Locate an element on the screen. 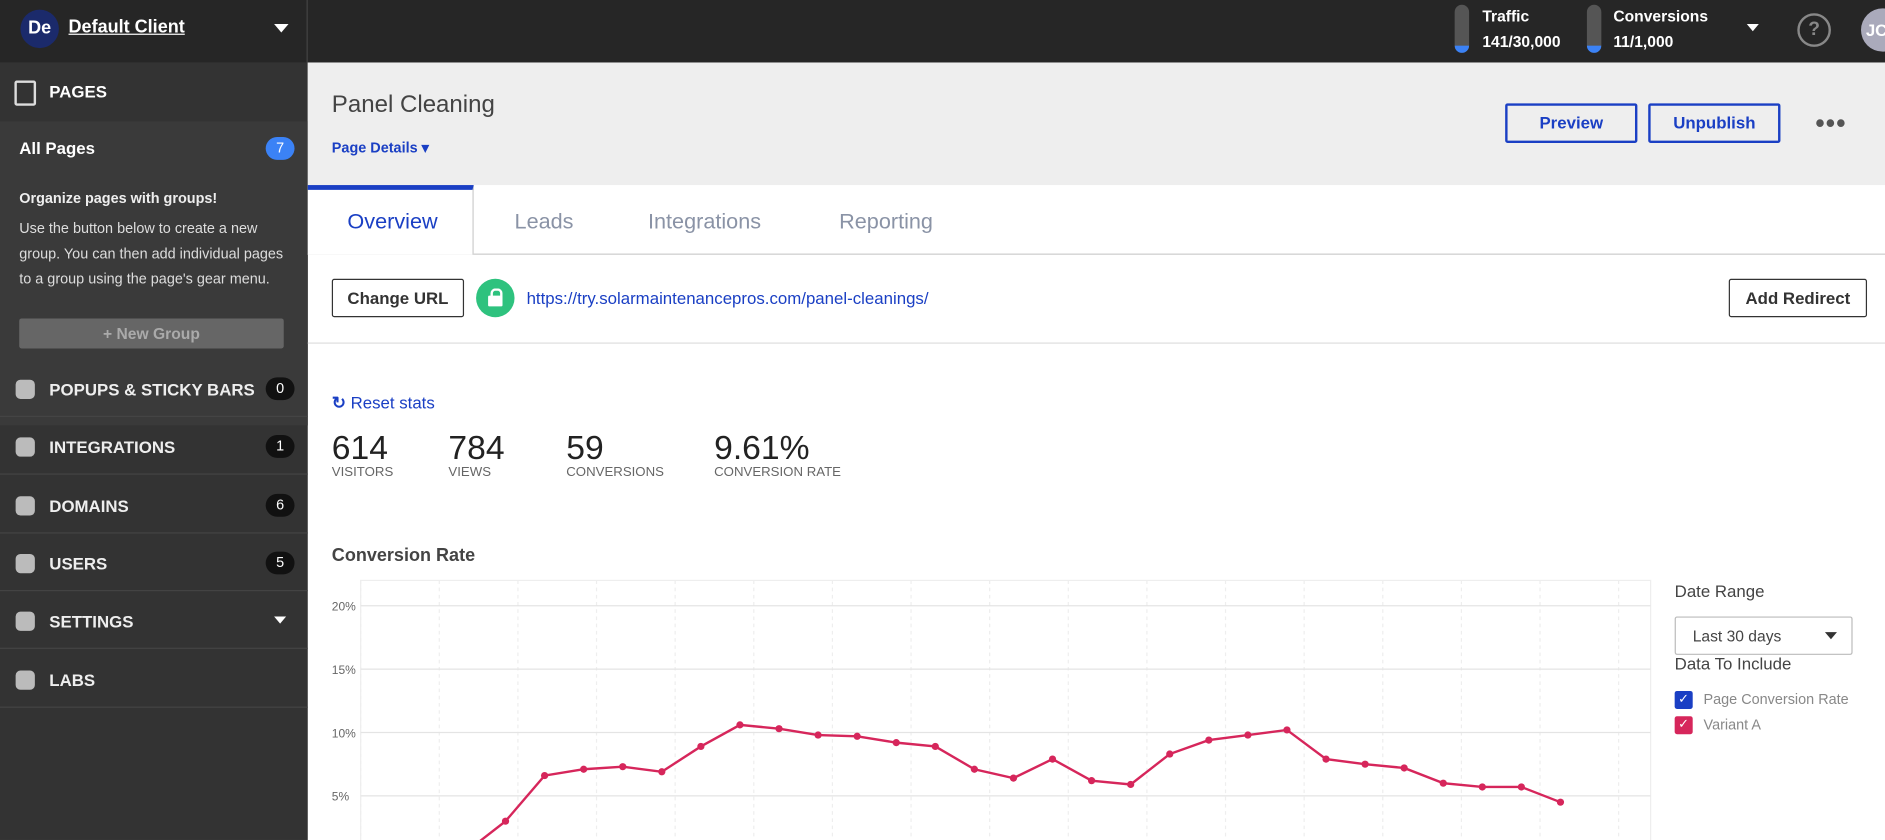 The height and width of the screenshot is (840, 1885). reset-stats: ↻ Reset stats is located at coordinates (383, 402).